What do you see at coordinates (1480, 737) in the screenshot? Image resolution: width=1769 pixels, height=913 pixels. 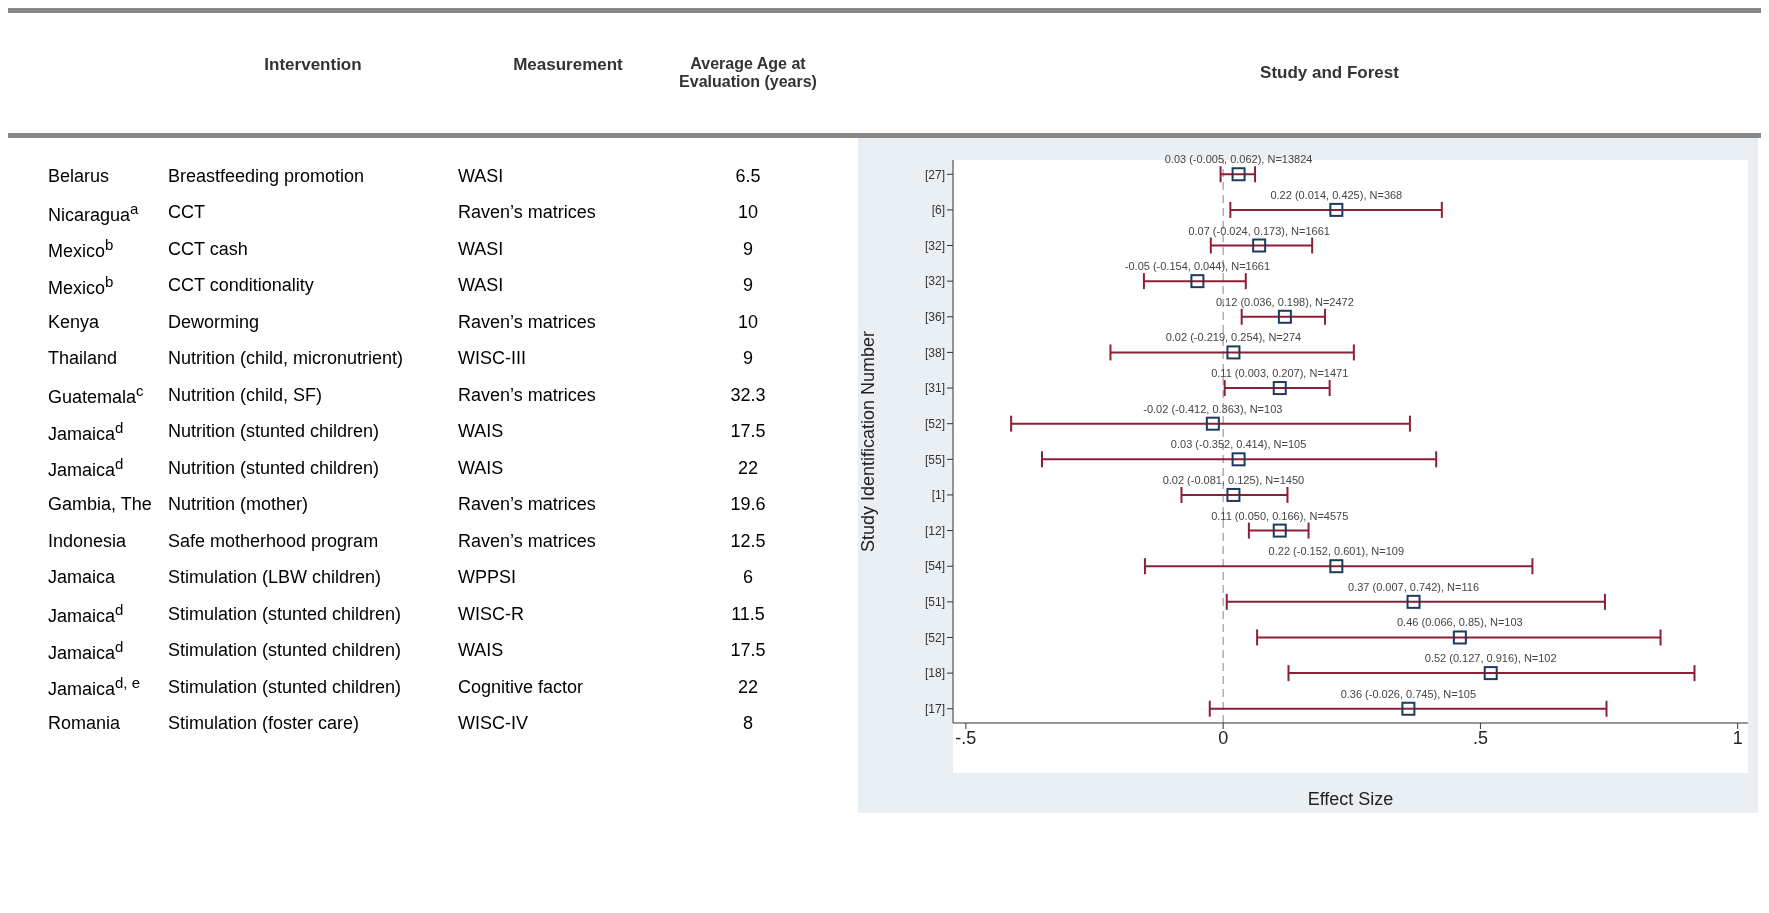 I see `x-tick-label: .5` at bounding box center [1480, 737].